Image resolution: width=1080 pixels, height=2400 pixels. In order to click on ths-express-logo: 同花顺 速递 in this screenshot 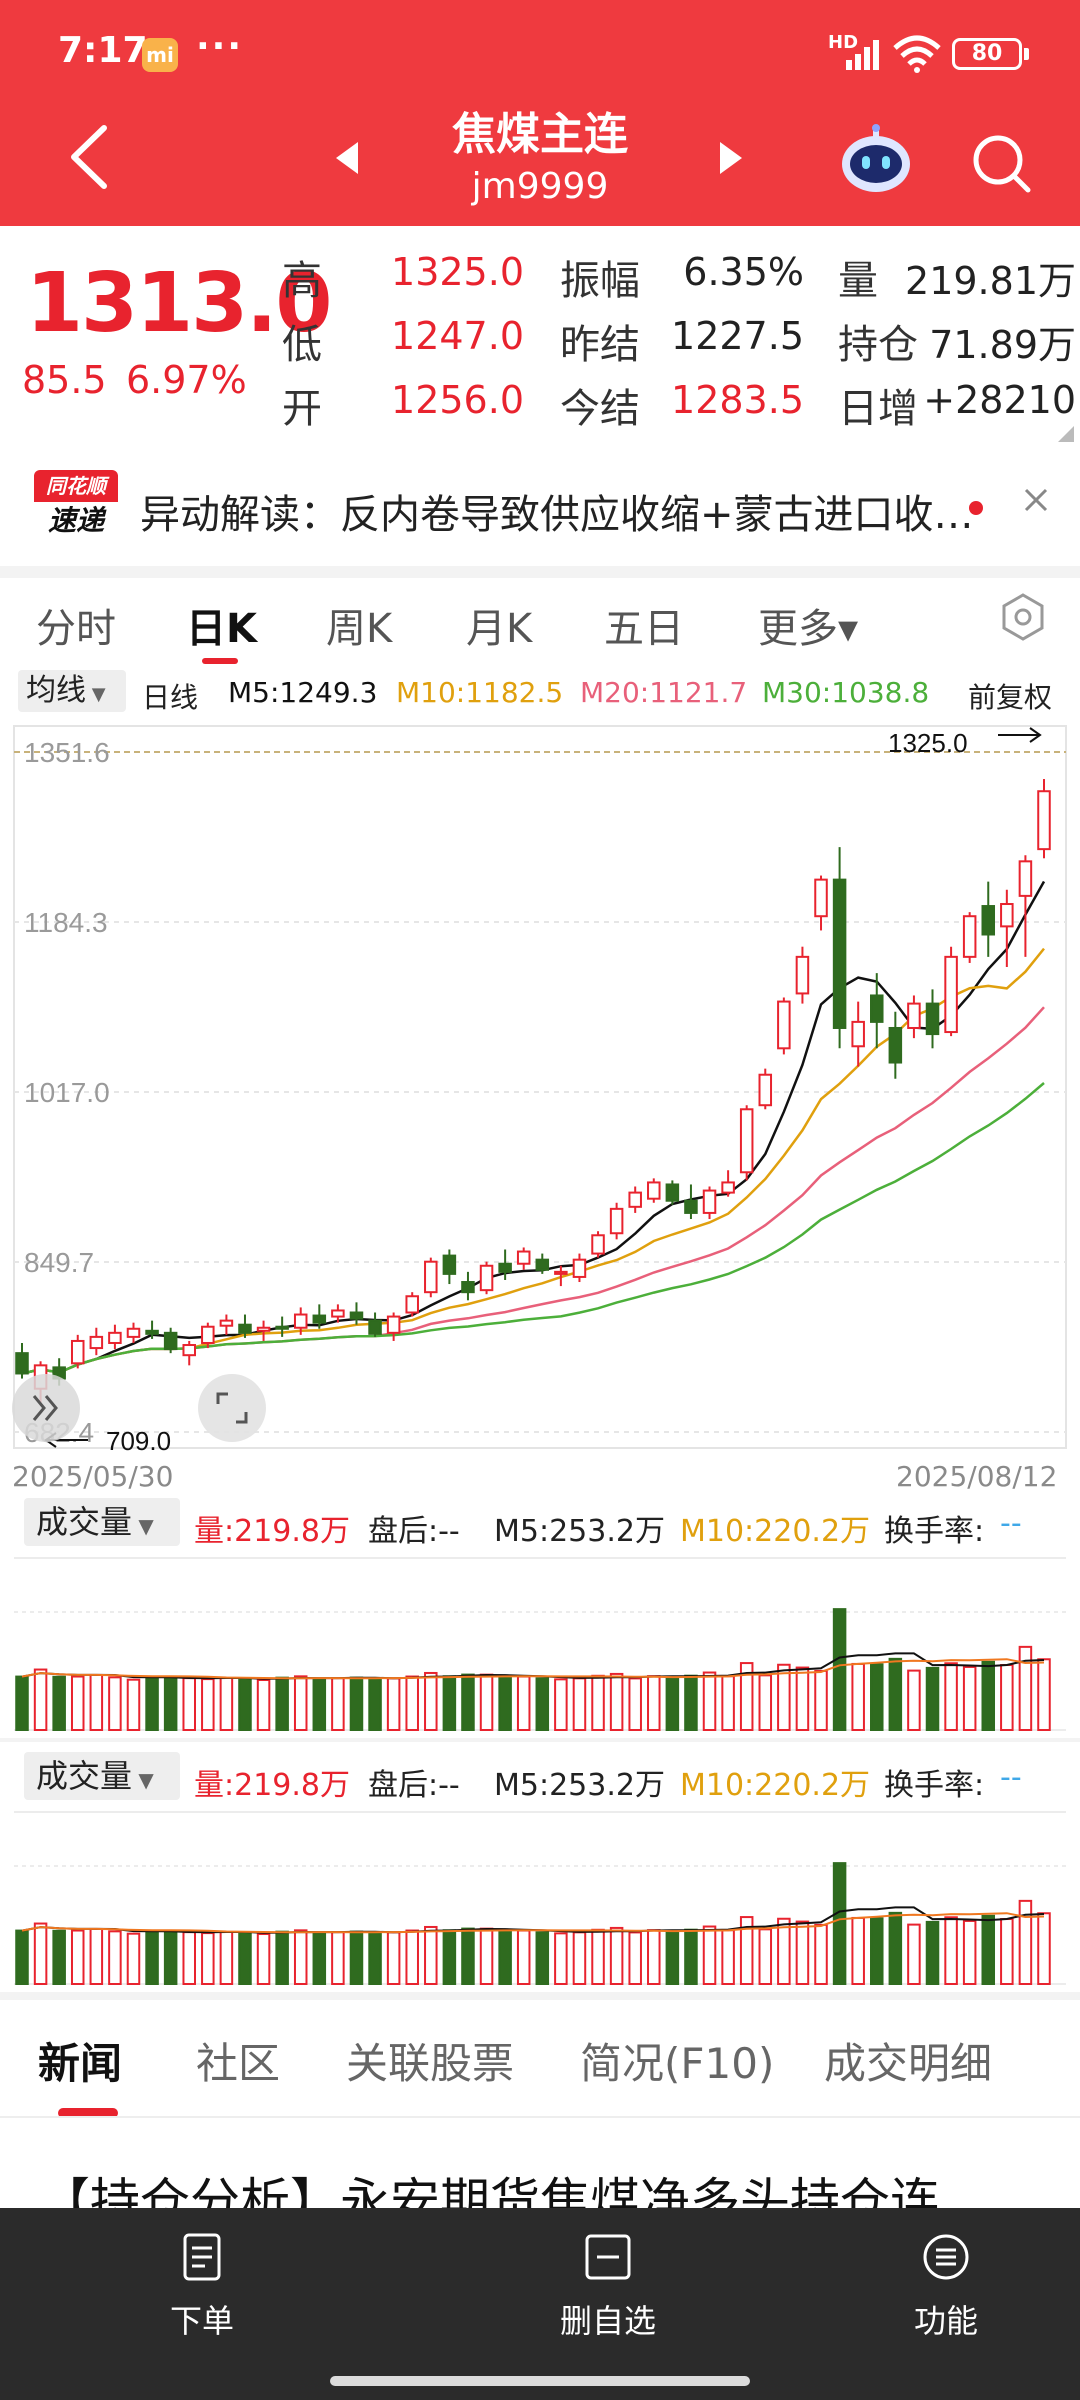, I will do `click(76, 505)`.